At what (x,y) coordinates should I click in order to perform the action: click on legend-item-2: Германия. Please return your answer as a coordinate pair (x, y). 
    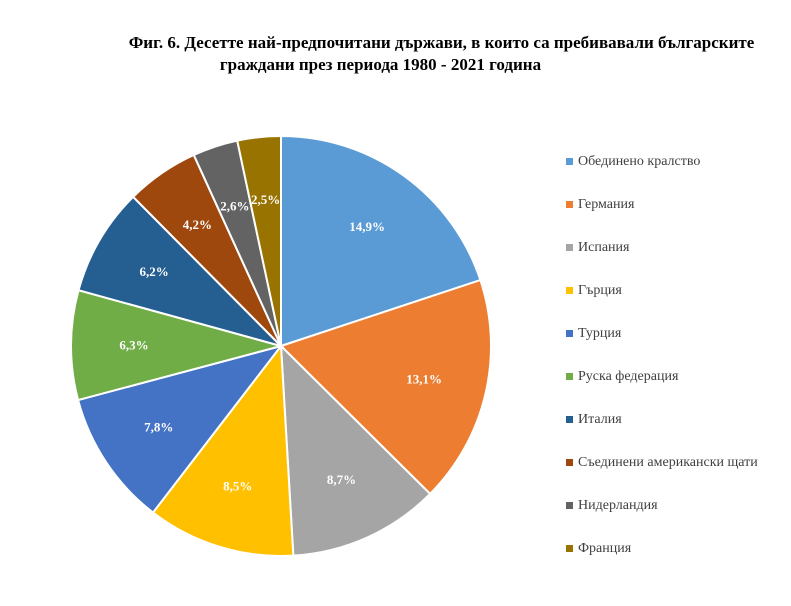
    Looking at the image, I should click on (676, 204).